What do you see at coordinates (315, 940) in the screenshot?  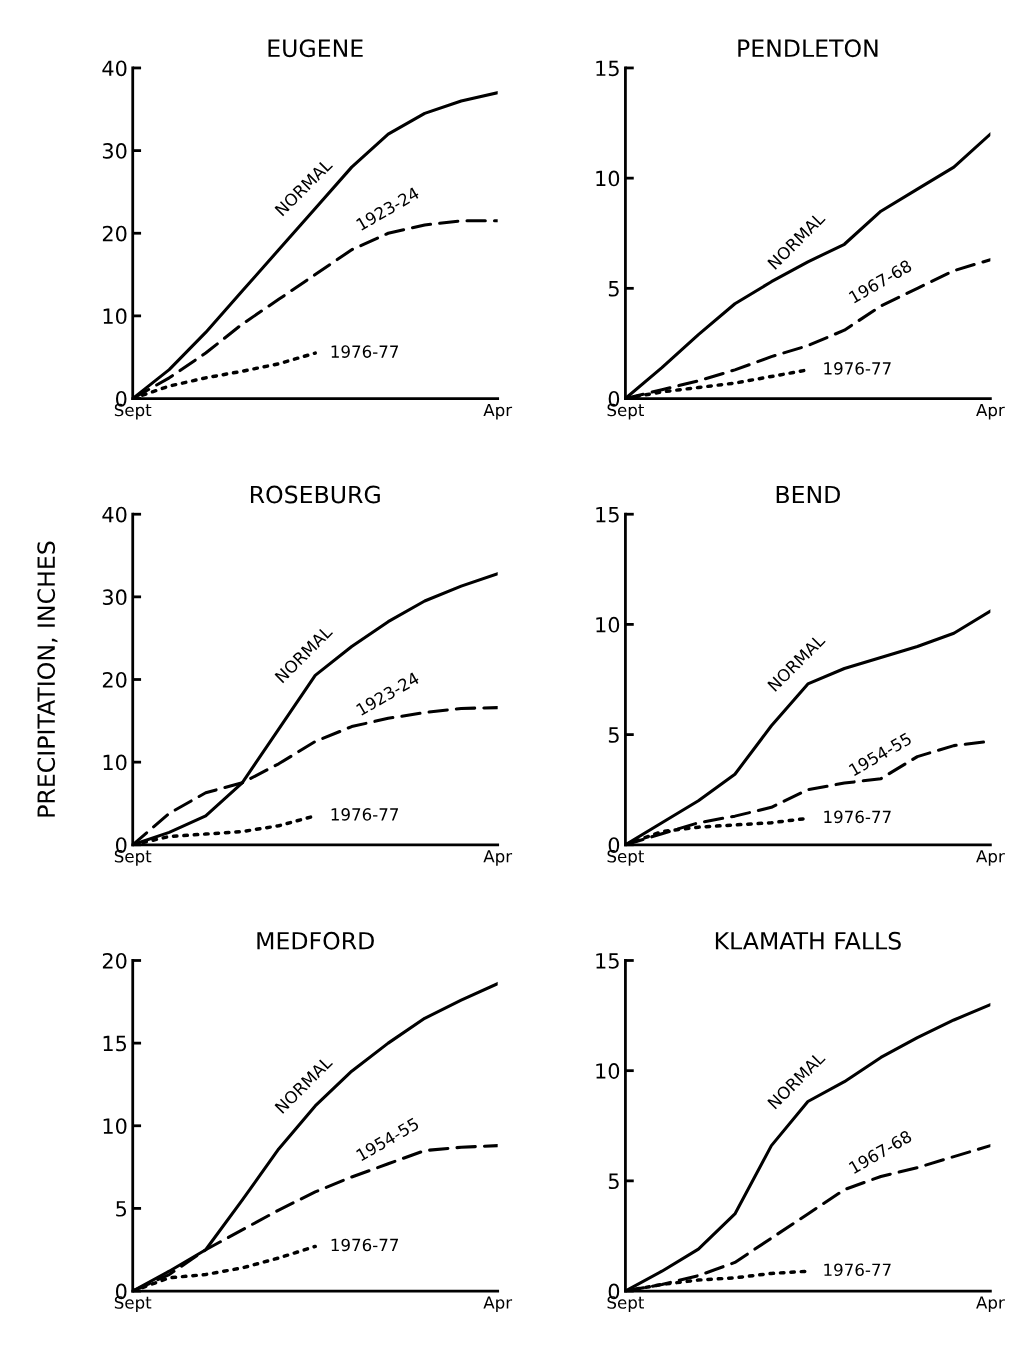 I see `chart-title: MEDFORD` at bounding box center [315, 940].